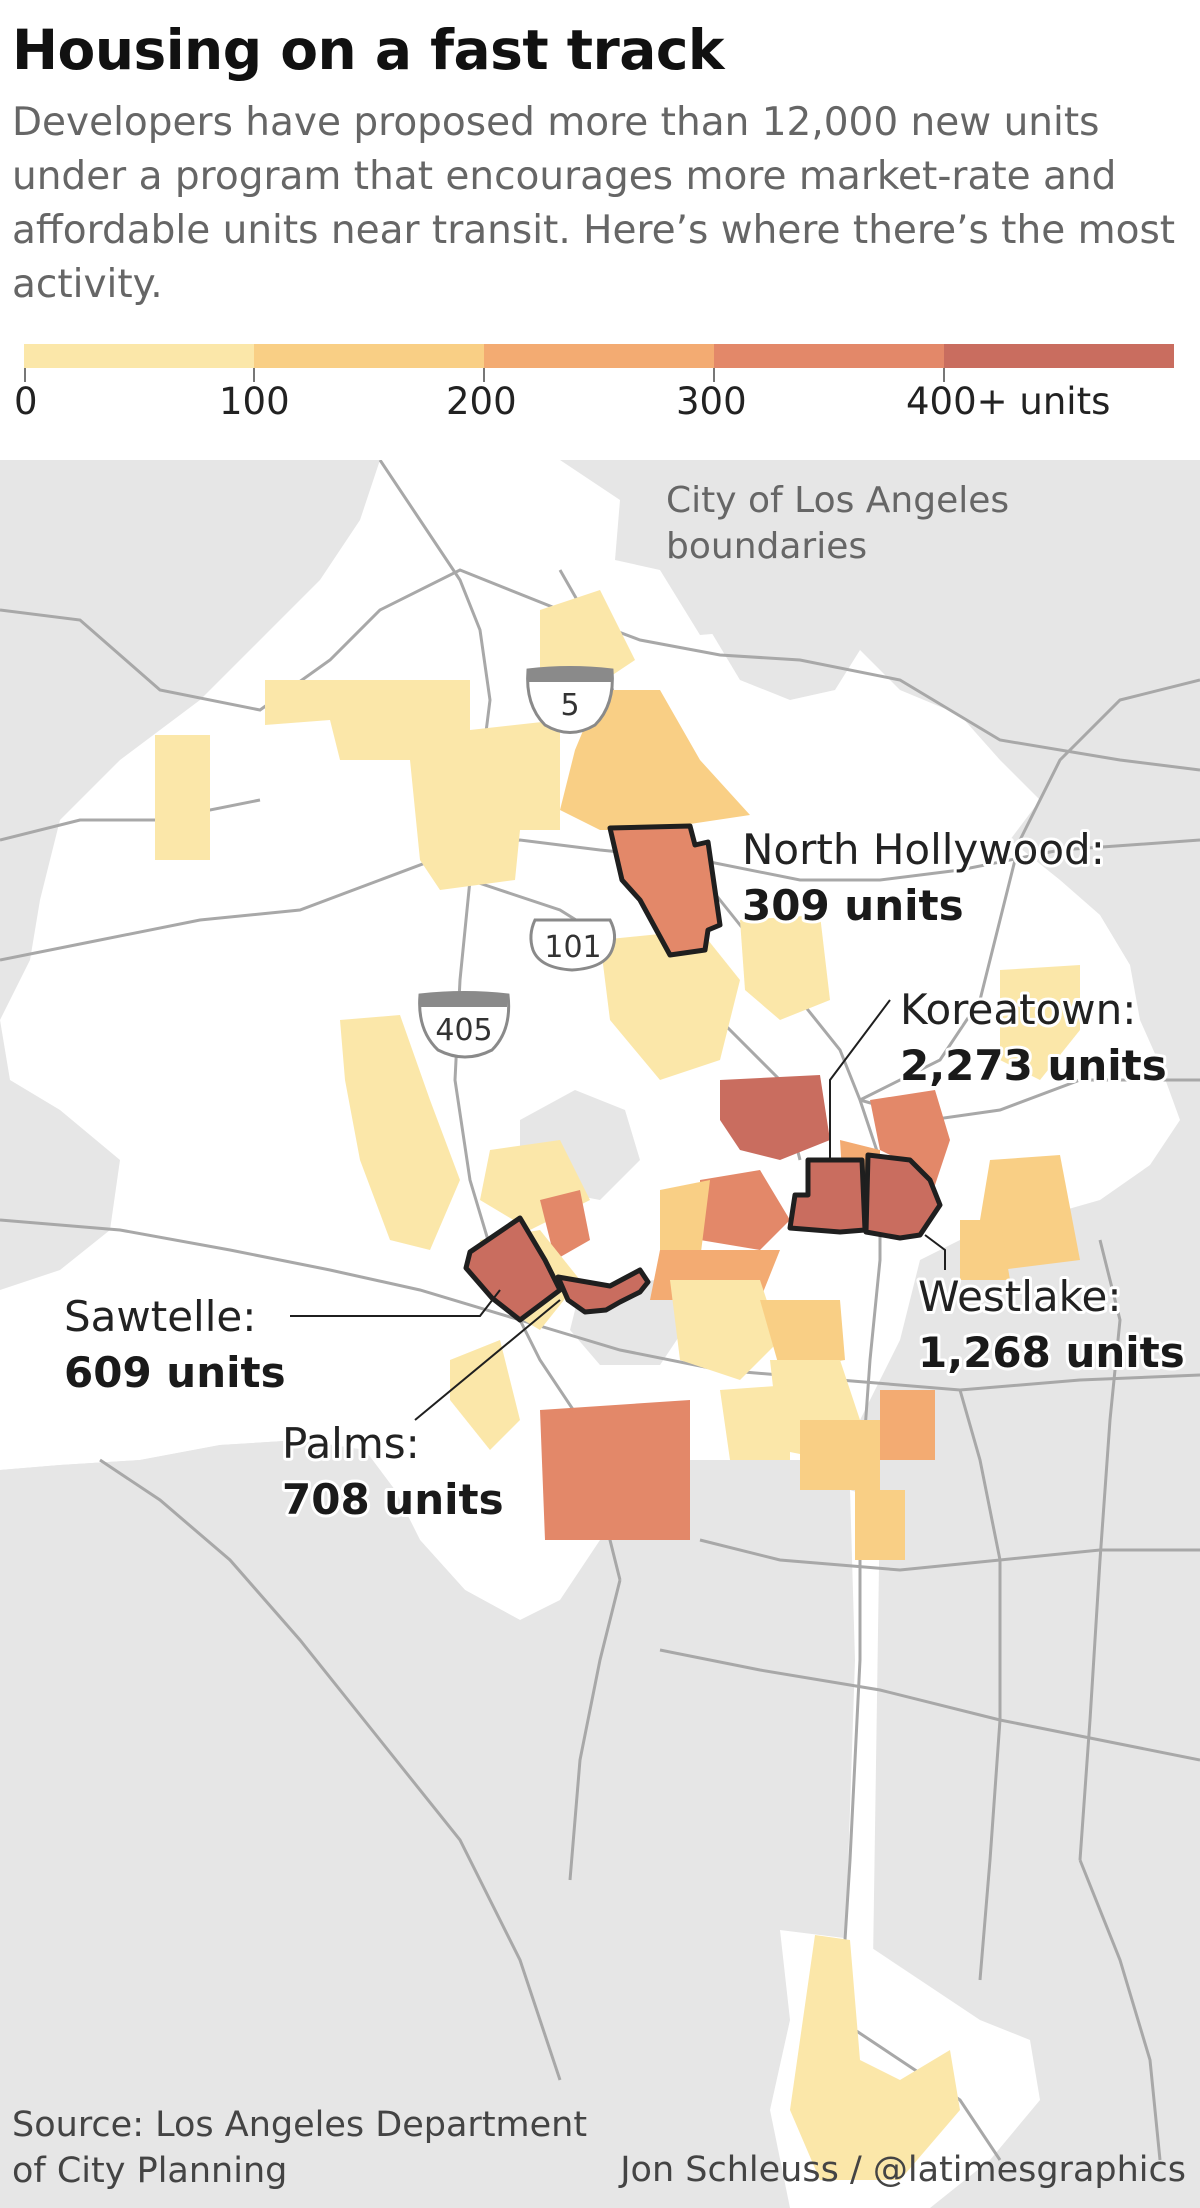 The width and height of the screenshot is (1200, 2208). I want to click on boundary-label-line2: boundaries, so click(766, 546).